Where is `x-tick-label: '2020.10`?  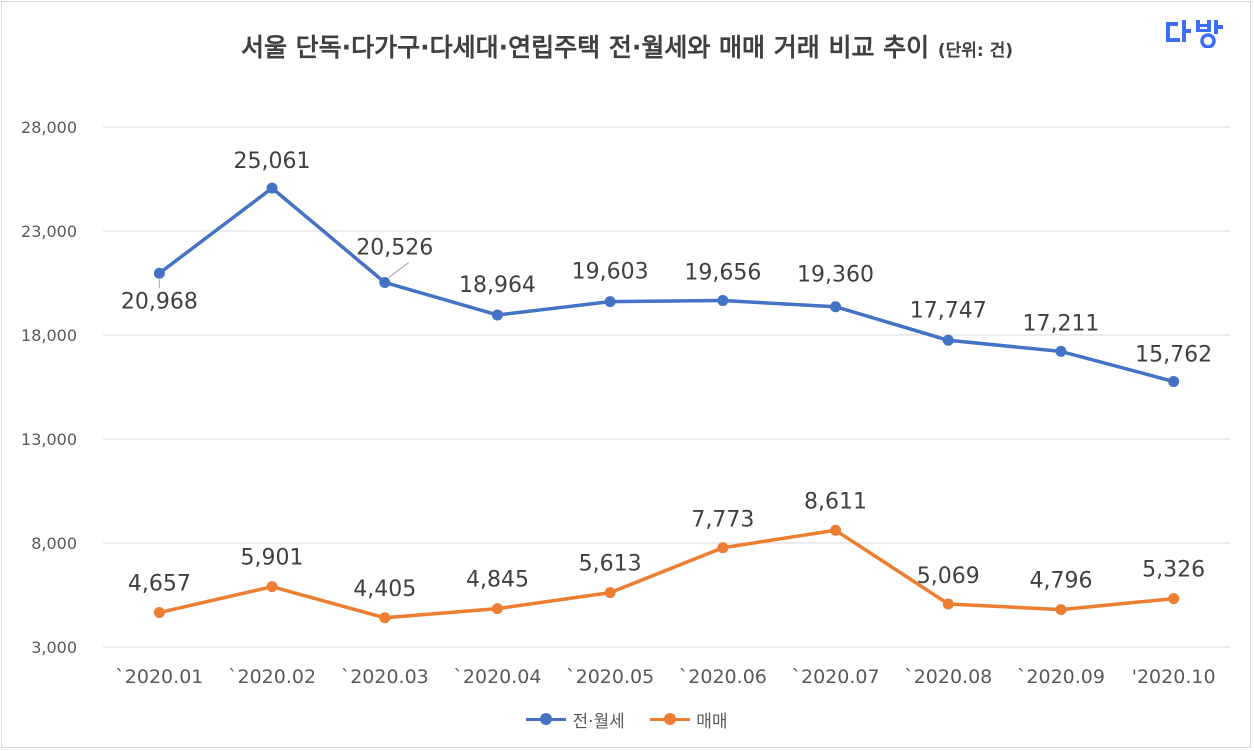 x-tick-label: '2020.10 is located at coordinates (1174, 677).